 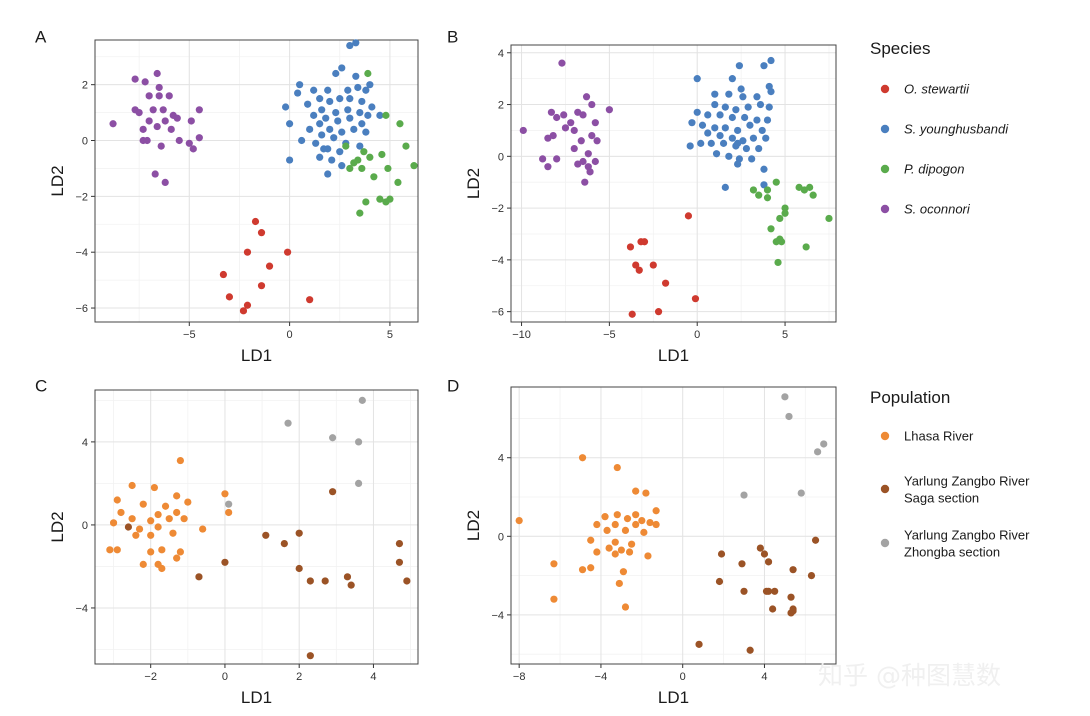 I want to click on x-tick-label: −10, so click(x=521, y=335).